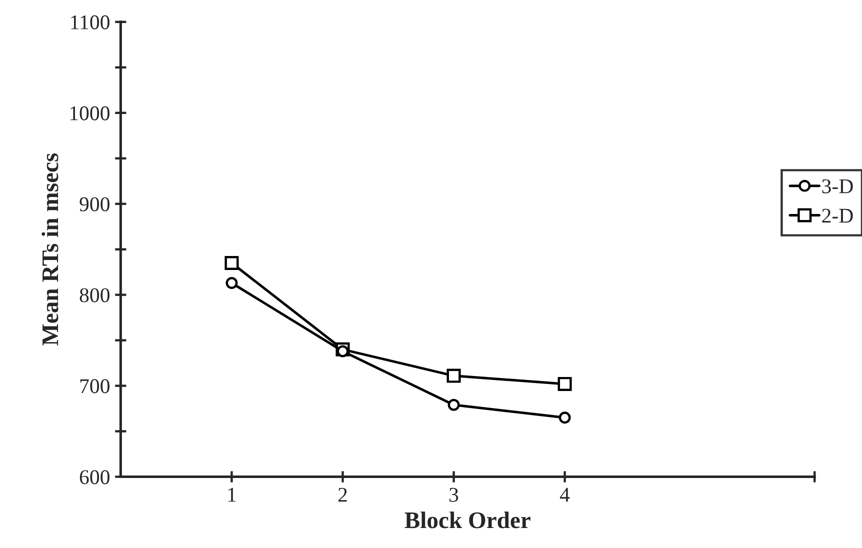 The width and height of the screenshot is (862, 548). What do you see at coordinates (565, 495) in the screenshot?
I see `x-tick-label: 4` at bounding box center [565, 495].